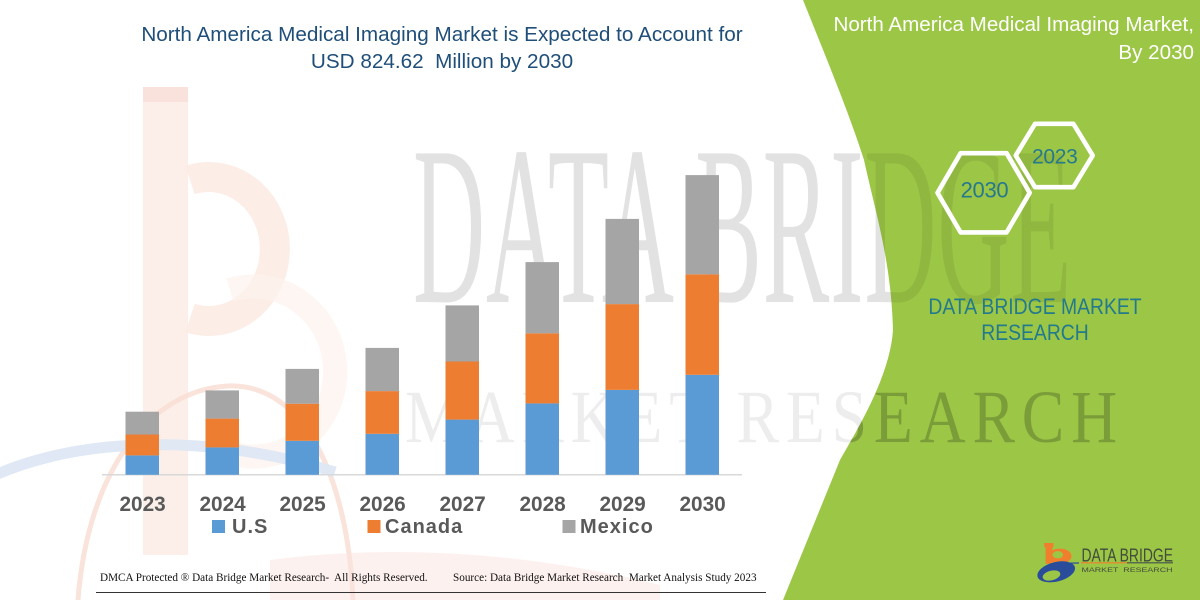  What do you see at coordinates (424, 527) in the screenshot?
I see `svg-text: Canada` at bounding box center [424, 527].